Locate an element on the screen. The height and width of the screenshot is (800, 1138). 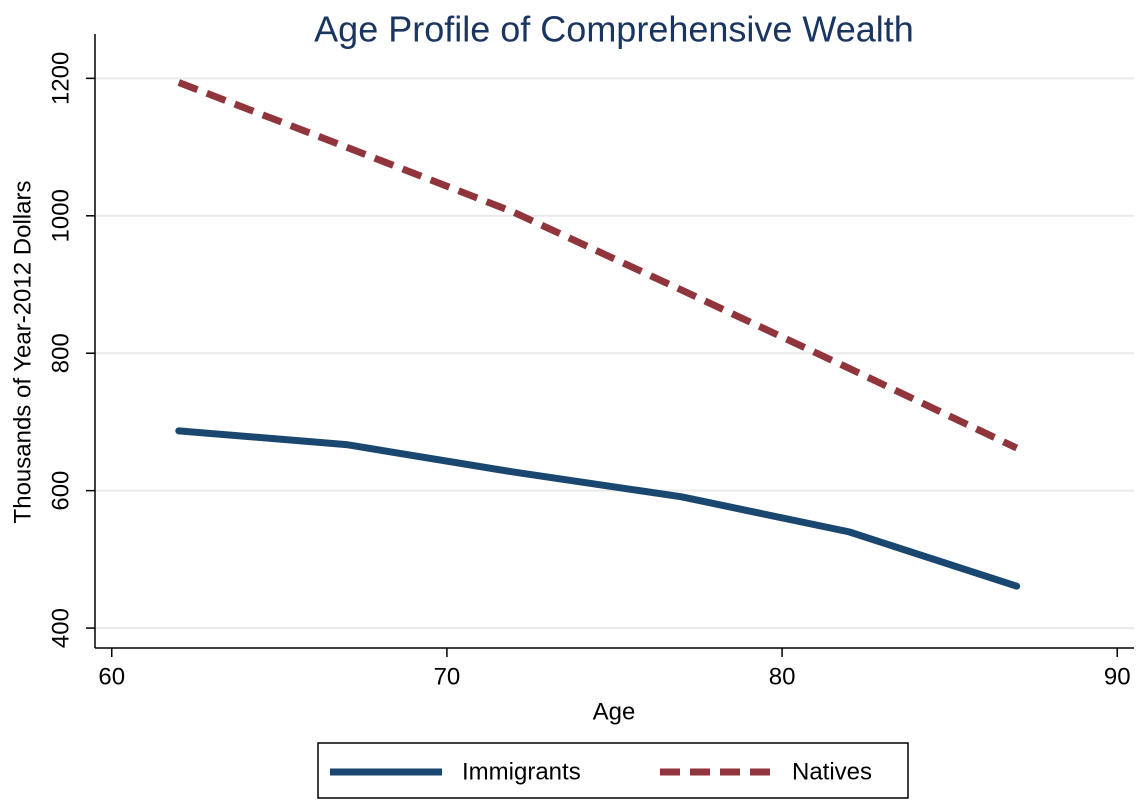
x-tick-label: 70 is located at coordinates (447, 676).